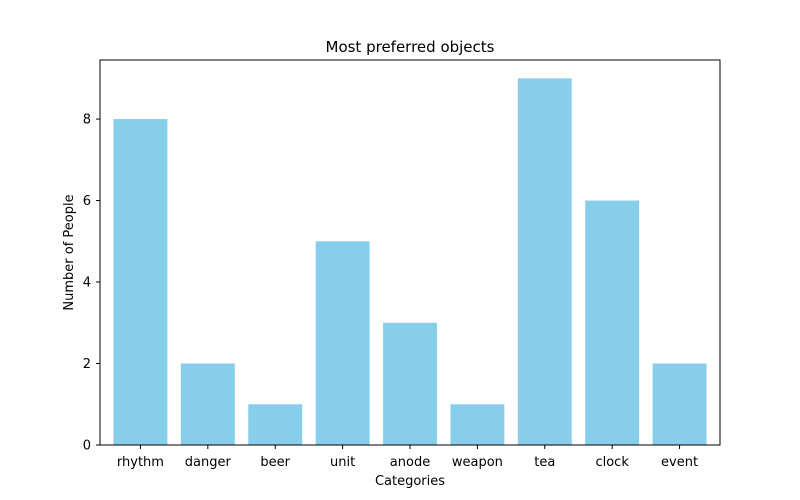 The height and width of the screenshot is (500, 800). What do you see at coordinates (612, 462) in the screenshot?
I see `x-tick-label-clock: clock` at bounding box center [612, 462].